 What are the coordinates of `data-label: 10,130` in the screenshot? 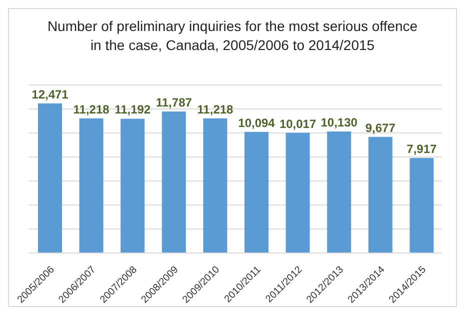 It's located at (339, 122).